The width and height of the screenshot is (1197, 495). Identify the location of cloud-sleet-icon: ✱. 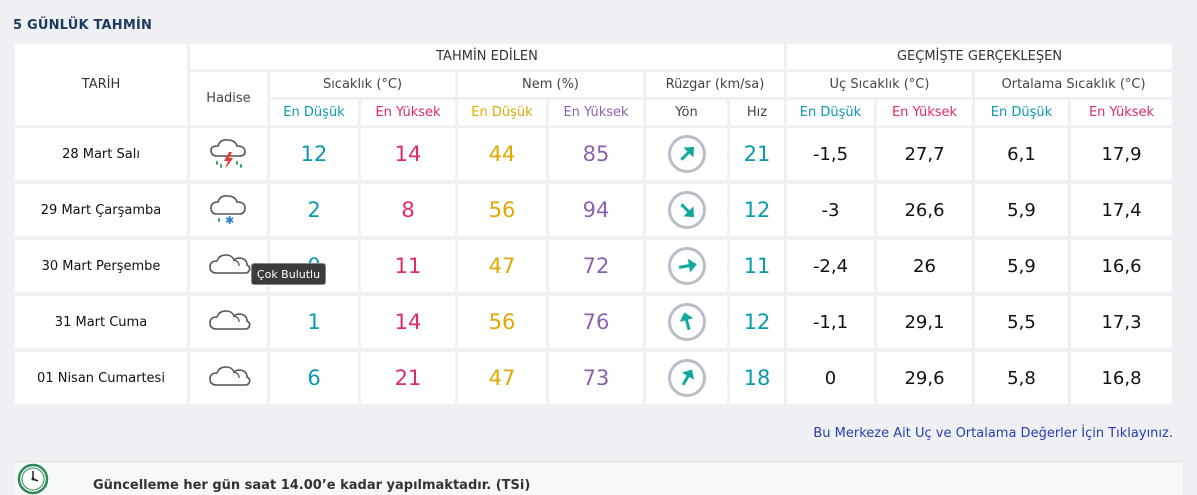
(229, 210).